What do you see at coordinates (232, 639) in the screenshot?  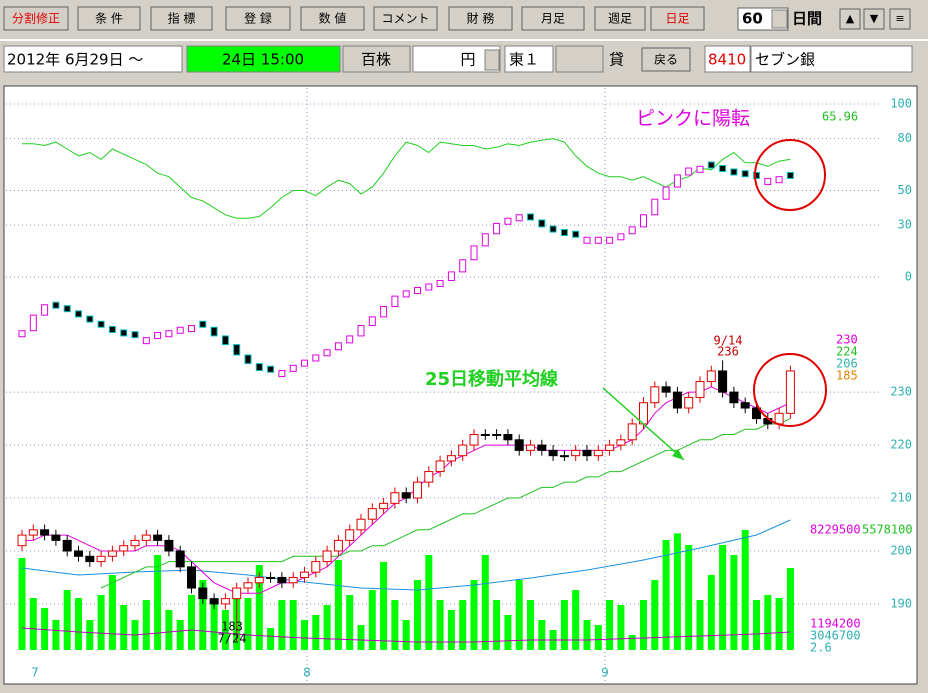 I see `low-note-date: 7/24` at bounding box center [232, 639].